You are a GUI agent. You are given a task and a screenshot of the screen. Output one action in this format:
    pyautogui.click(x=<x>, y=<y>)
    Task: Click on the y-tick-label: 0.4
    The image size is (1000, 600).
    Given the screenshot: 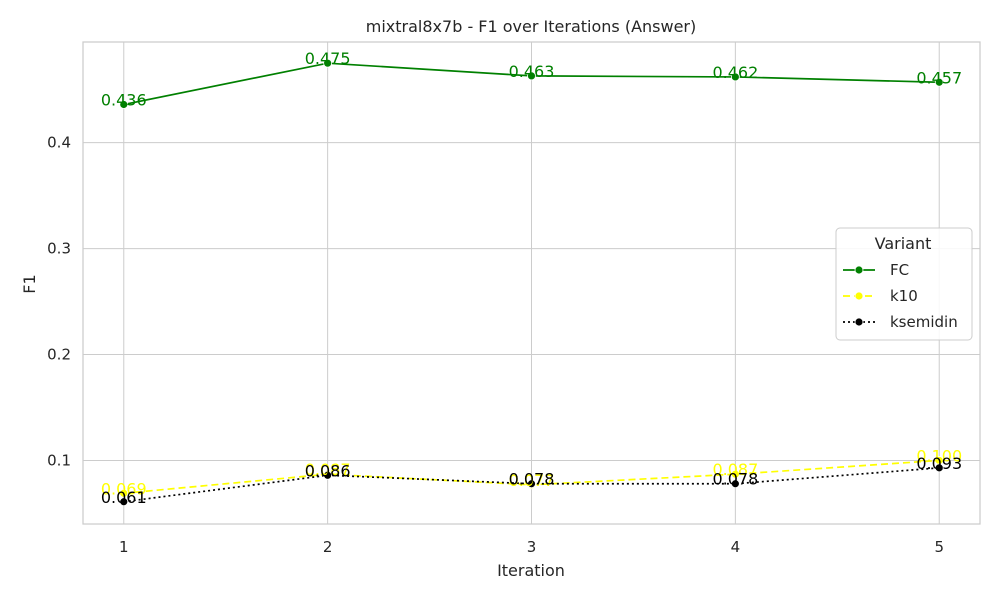 What is the action you would take?
    pyautogui.click(x=59, y=143)
    